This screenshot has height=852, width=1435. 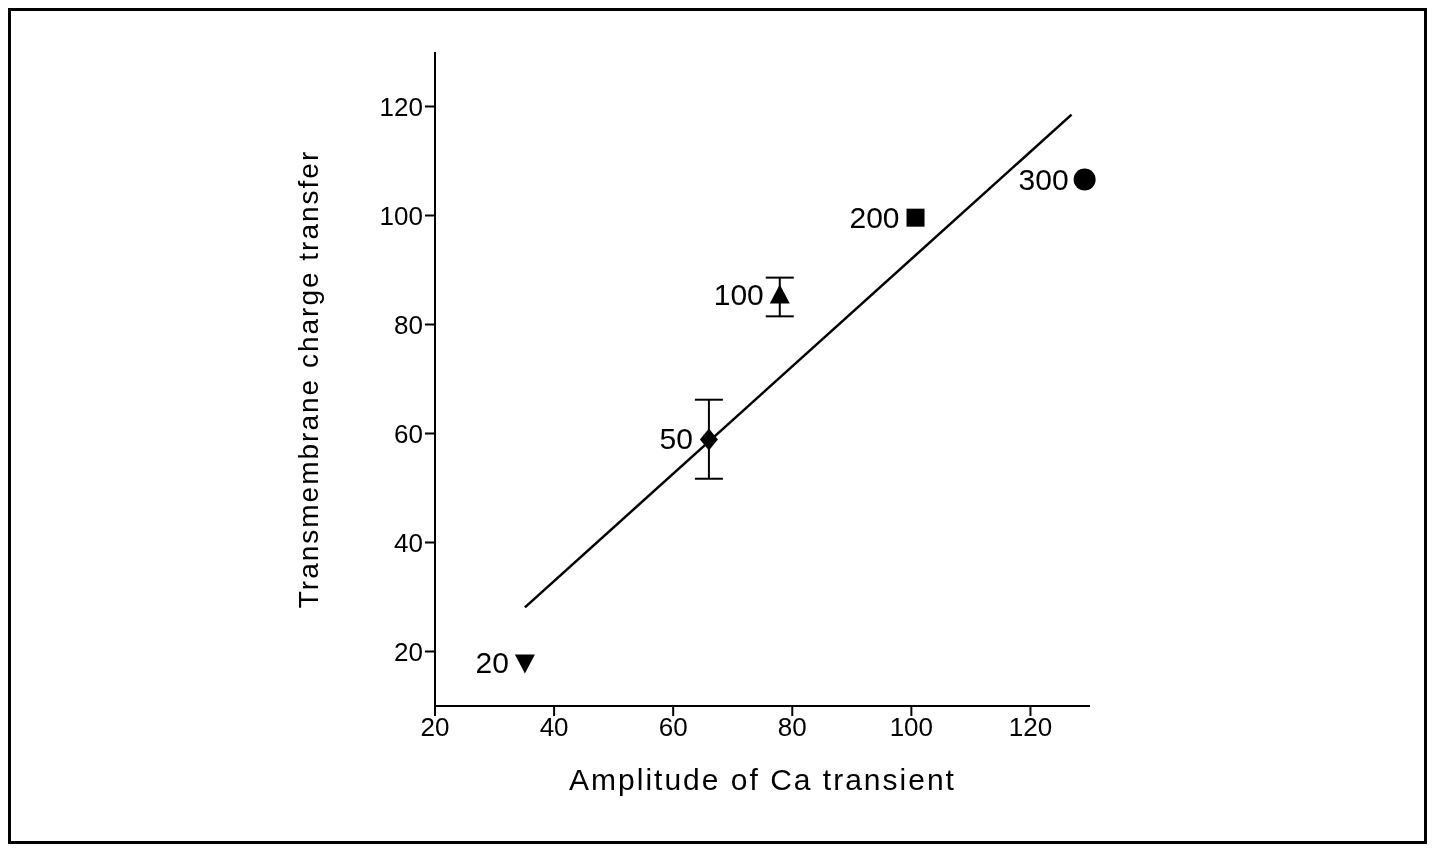 I want to click on x-tick-label: 100, so click(x=911, y=727).